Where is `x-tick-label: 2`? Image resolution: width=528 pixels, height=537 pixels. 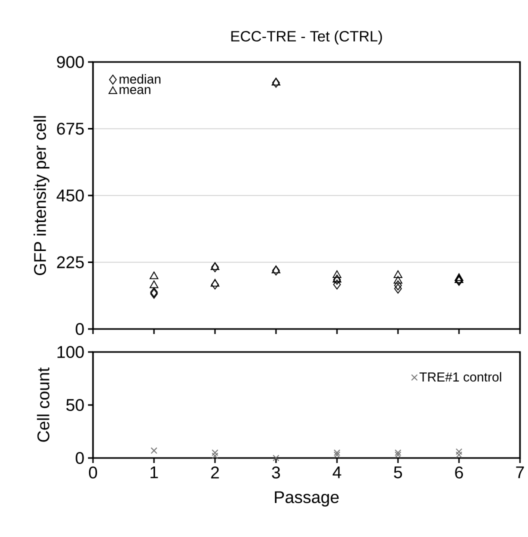 x-tick-label: 2 is located at coordinates (215, 472).